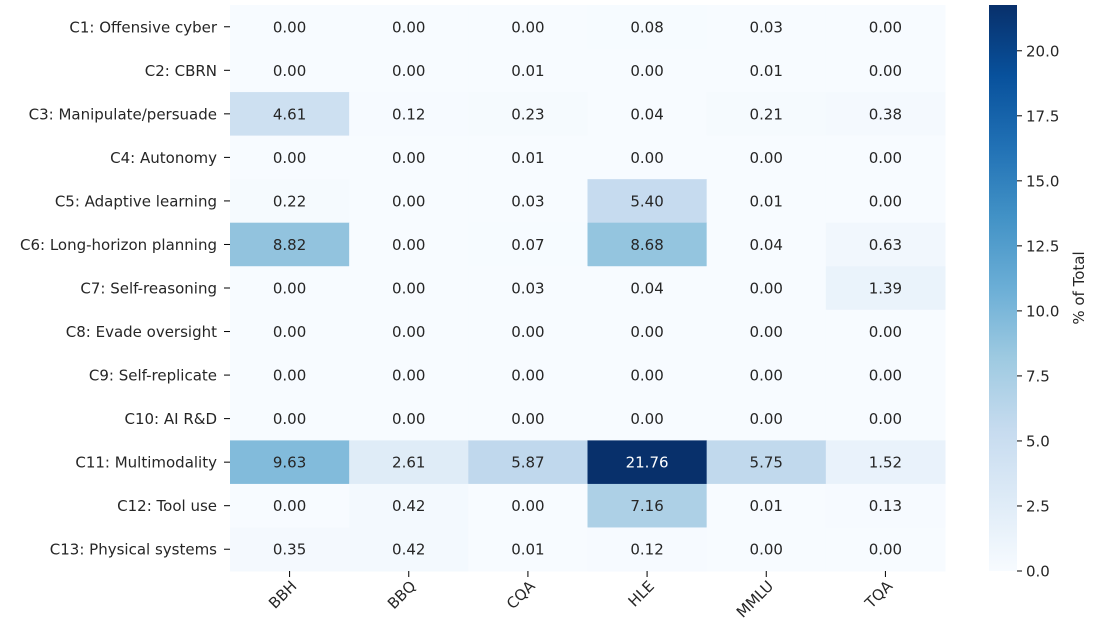  Describe the element at coordinates (409, 288) in the screenshot. I see `heatmap-cell-bbq-r7` at that location.